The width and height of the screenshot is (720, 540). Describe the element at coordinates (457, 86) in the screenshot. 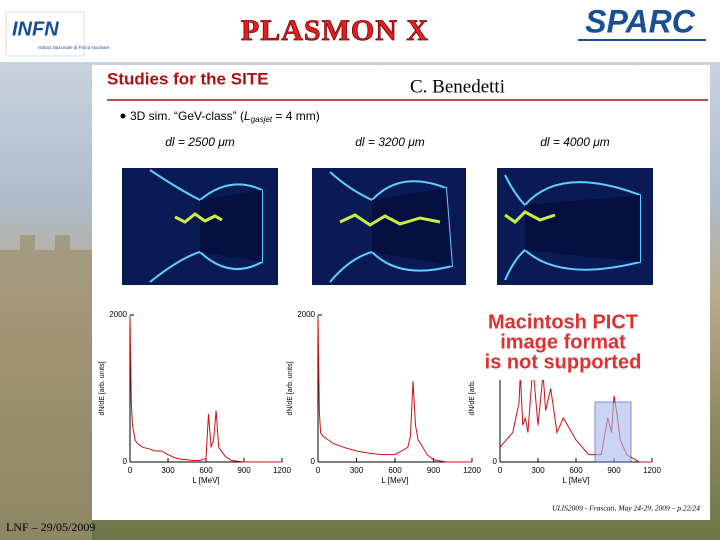

I see `author: C. Benedetti` at that location.